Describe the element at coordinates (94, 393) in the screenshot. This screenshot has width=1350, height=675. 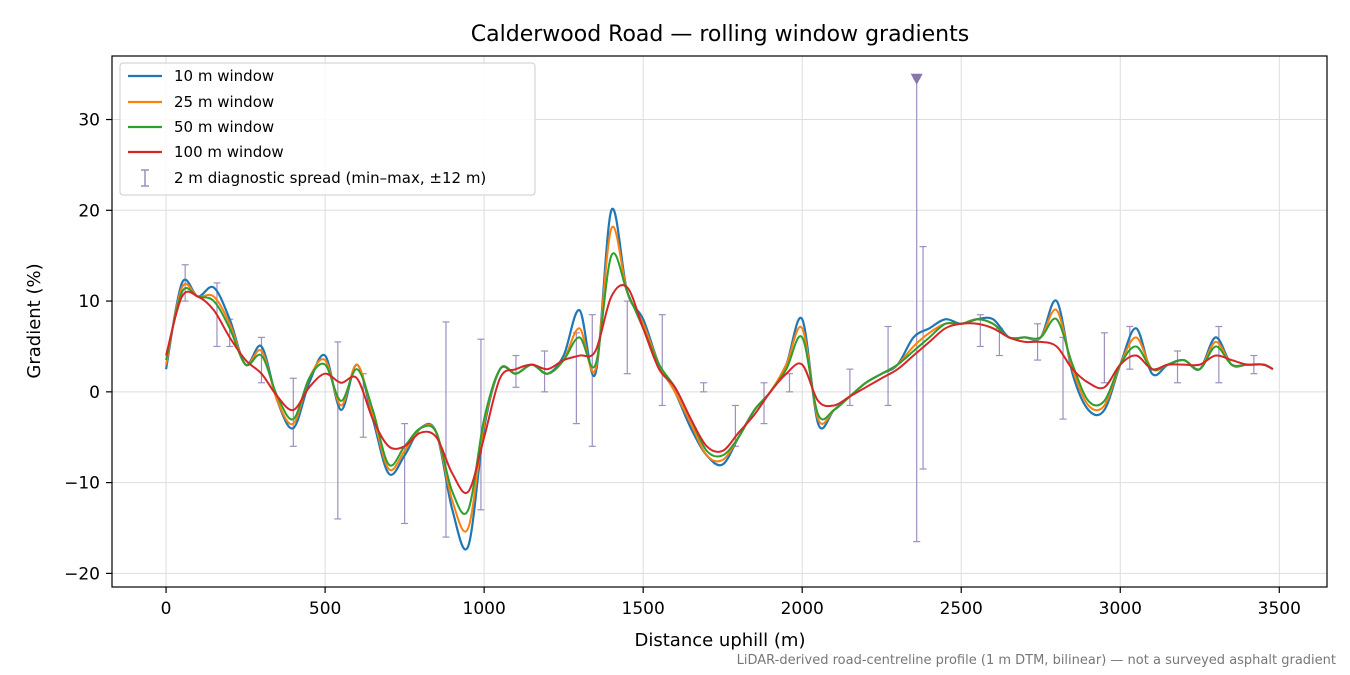
I see `y-tick-label: 0` at that location.